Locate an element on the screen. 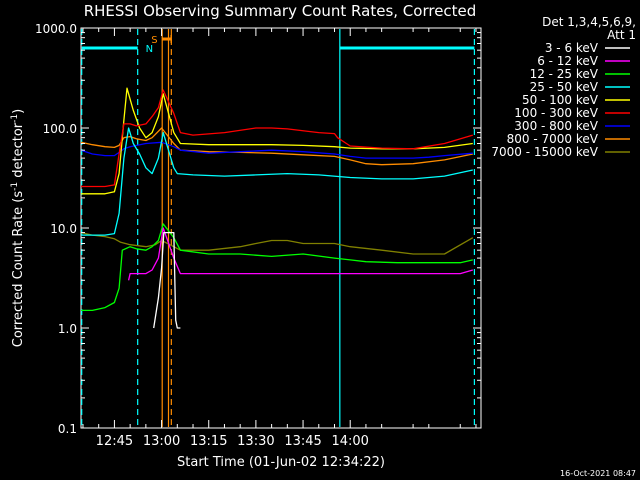 The image size is (640, 480). legend-label-4: 50 - 100 keV is located at coordinates (560, 100).